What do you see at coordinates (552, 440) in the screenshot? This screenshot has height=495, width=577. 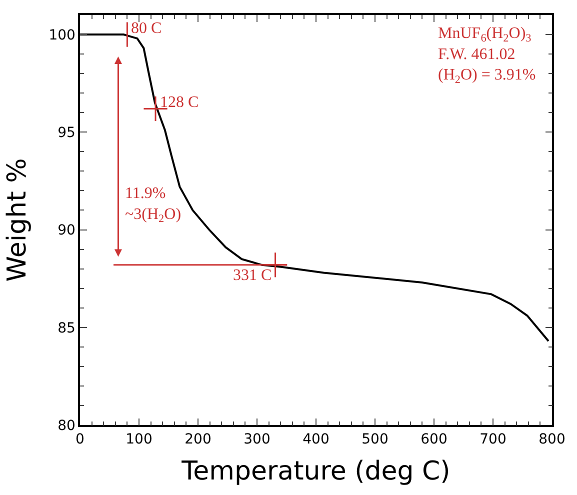 I see `x-tick-label: 800` at bounding box center [552, 440].